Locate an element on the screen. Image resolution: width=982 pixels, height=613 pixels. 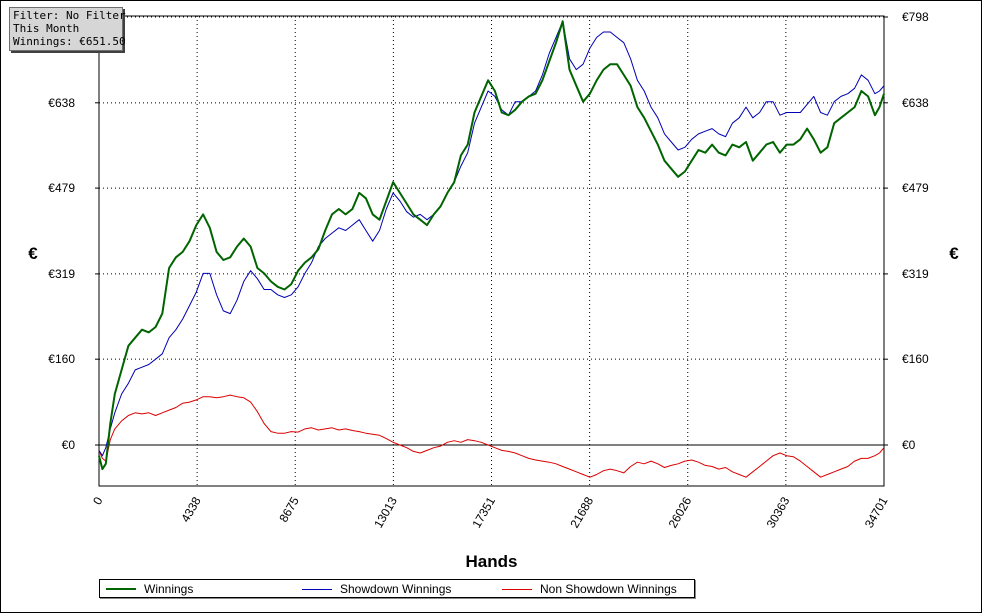
y-tick-label-left: €0 is located at coordinates (69, 445).